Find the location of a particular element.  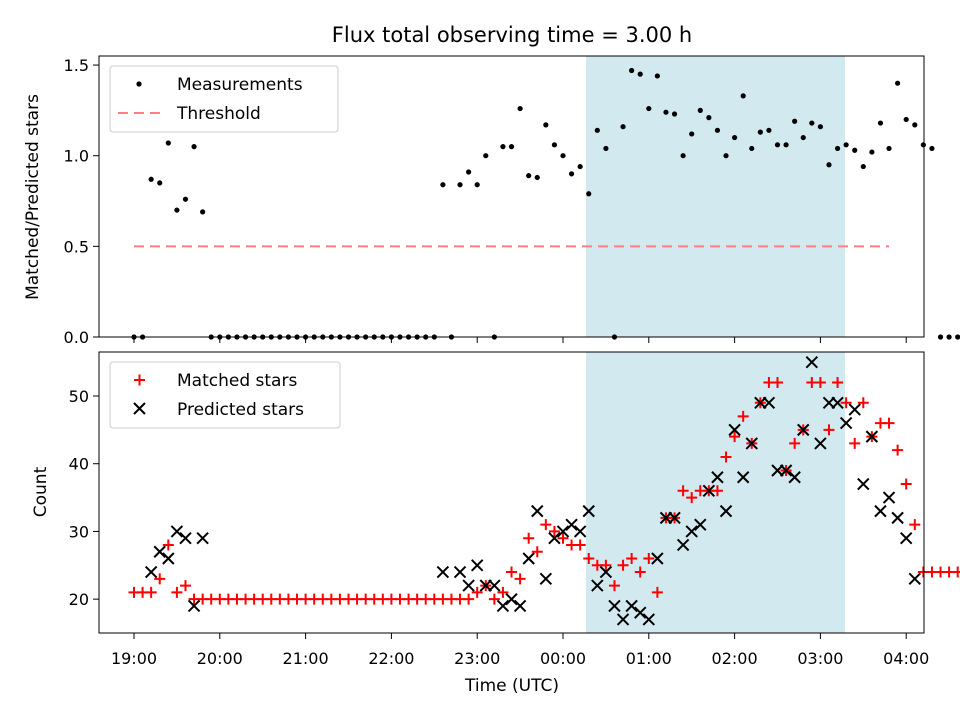

xtick-label: 20:00 is located at coordinates (220, 658).